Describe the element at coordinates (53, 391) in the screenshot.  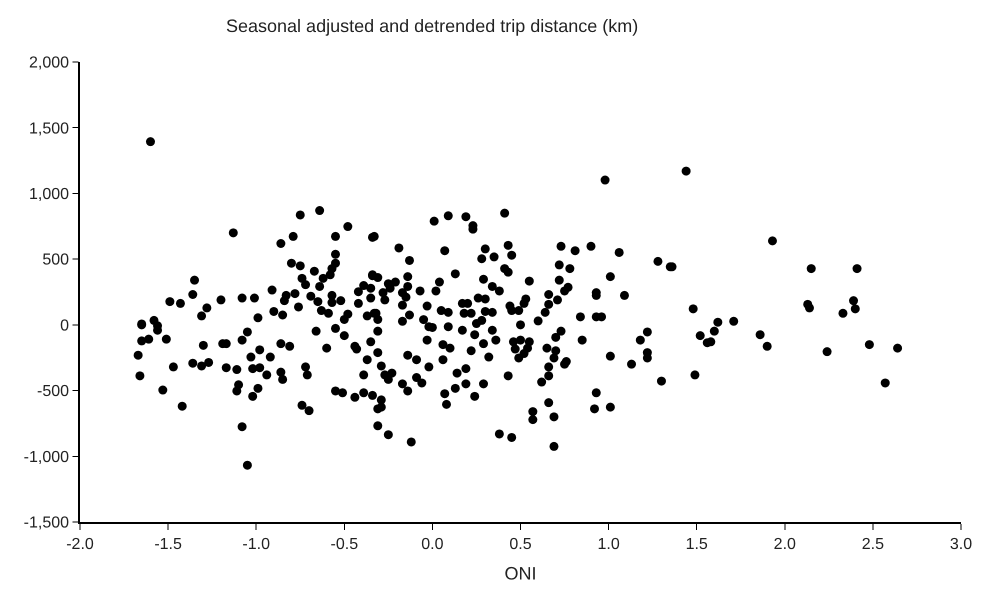
I see `y-tick-label: -500` at that location.